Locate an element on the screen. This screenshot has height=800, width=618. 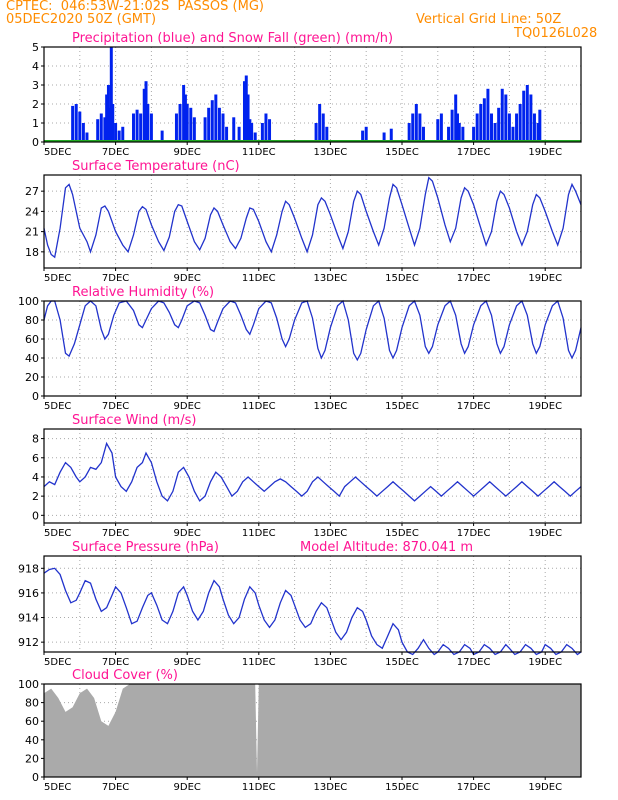
series-line-pressure is located at coordinates (312, 611).